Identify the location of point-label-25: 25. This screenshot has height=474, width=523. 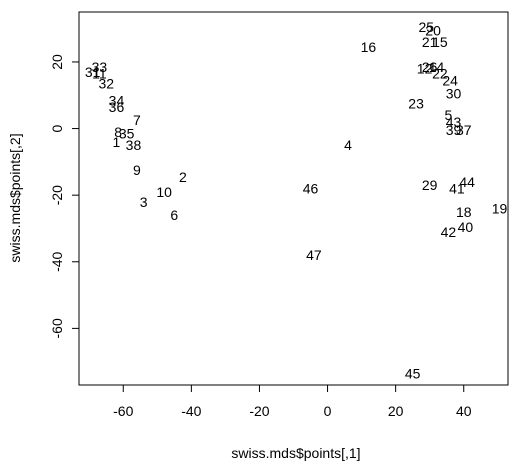
(426, 27).